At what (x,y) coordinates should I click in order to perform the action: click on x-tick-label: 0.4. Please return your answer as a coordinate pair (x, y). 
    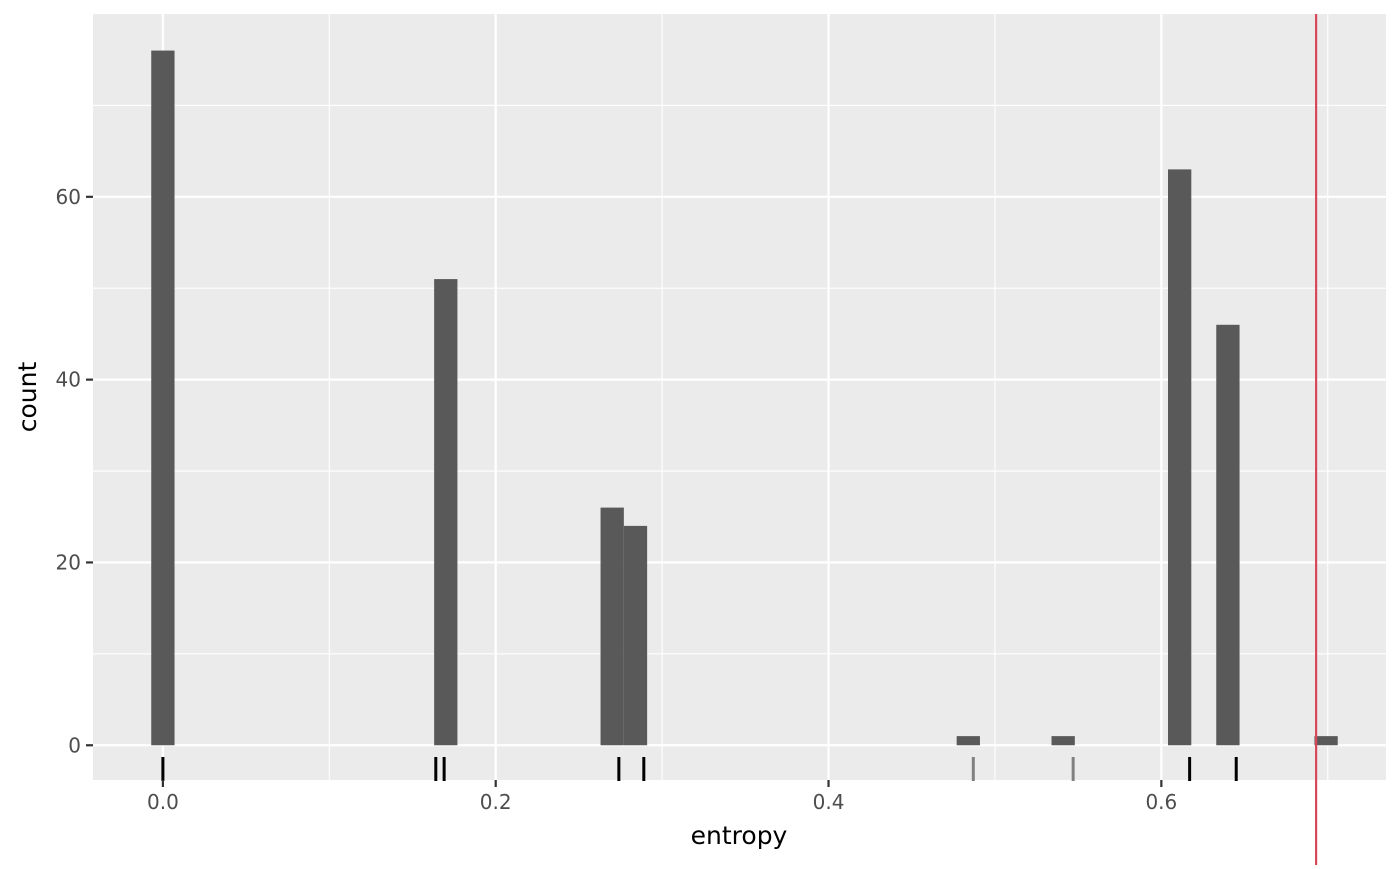
    Looking at the image, I should click on (829, 802).